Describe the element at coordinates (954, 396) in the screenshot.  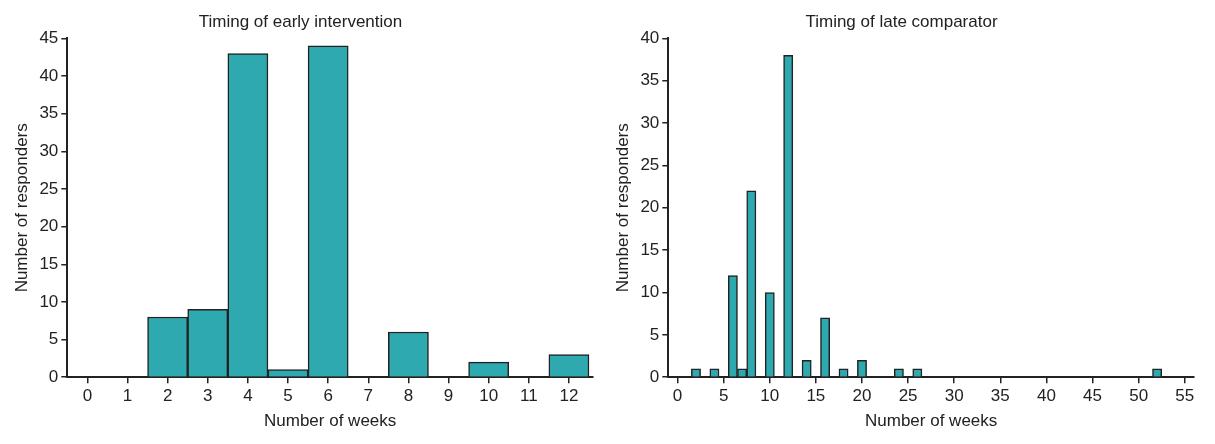
I see `x-tick-label: 30` at that location.